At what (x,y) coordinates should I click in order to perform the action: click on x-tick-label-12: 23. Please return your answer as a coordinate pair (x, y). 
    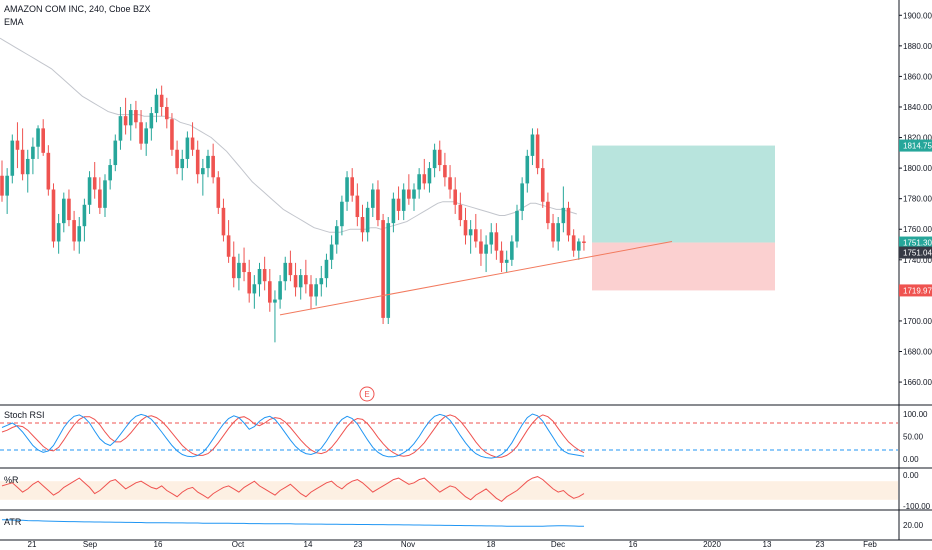
    Looking at the image, I should click on (820, 544).